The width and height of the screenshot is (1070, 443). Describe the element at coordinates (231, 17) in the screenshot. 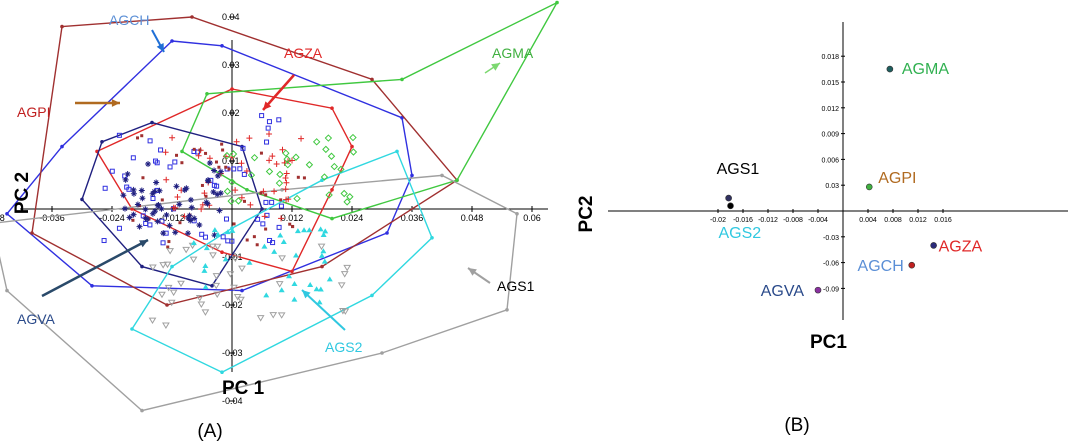

I see `y-tick-label: 0.04` at that location.